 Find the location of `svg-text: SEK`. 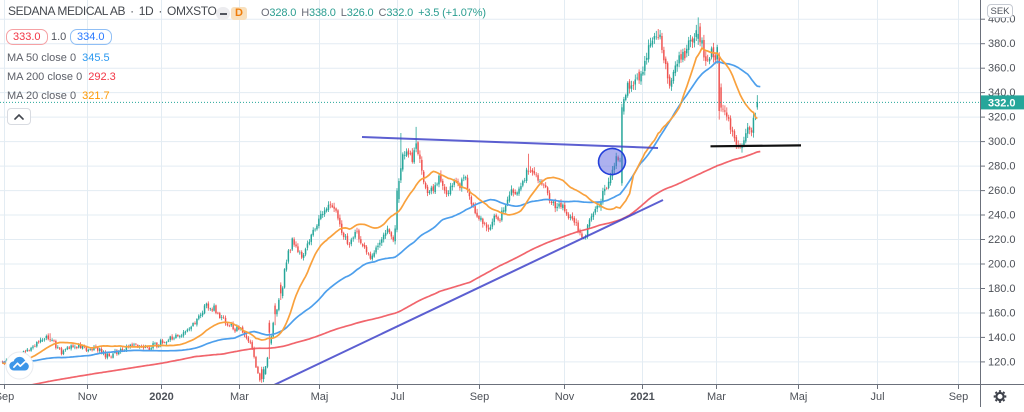

svg-text: SEK is located at coordinates (1000, 11).